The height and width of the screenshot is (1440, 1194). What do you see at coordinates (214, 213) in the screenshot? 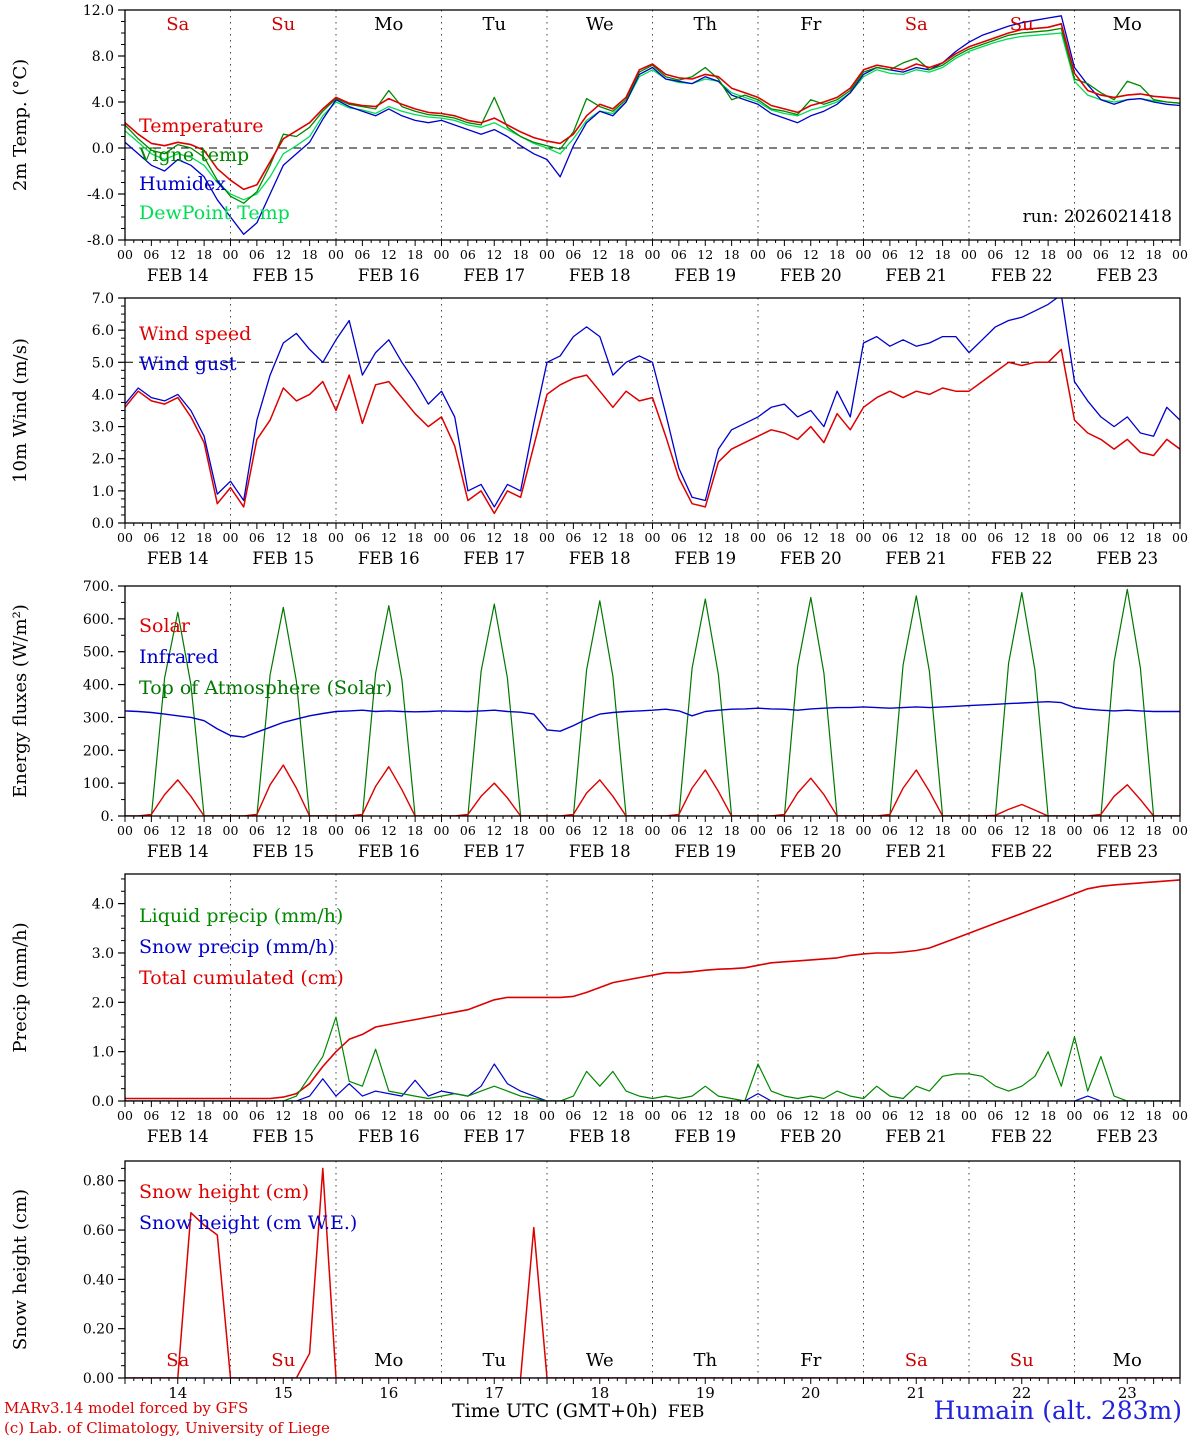
I see `legend-temperature-dewpoint-temp: DewPoint Temp` at bounding box center [214, 213].